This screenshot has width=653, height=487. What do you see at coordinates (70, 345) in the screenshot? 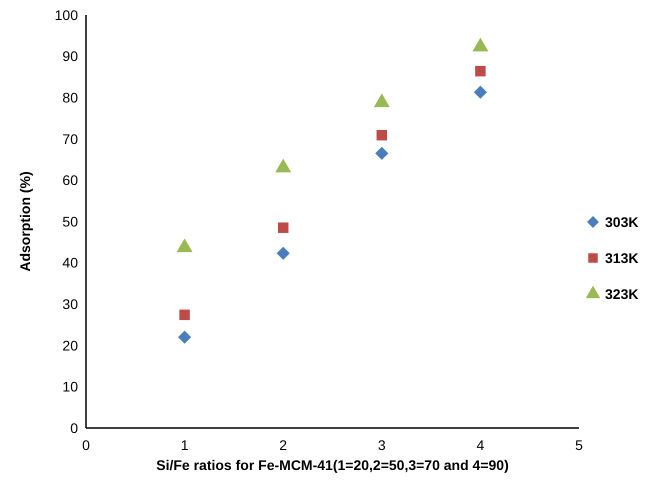
I see `y-tick-label: 20` at bounding box center [70, 345].